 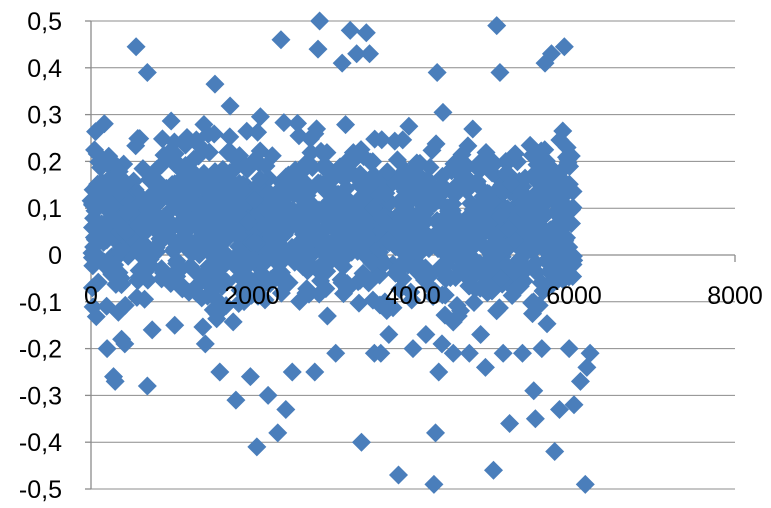 I want to click on y-tick-label: -0,2, so click(x=40, y=350).